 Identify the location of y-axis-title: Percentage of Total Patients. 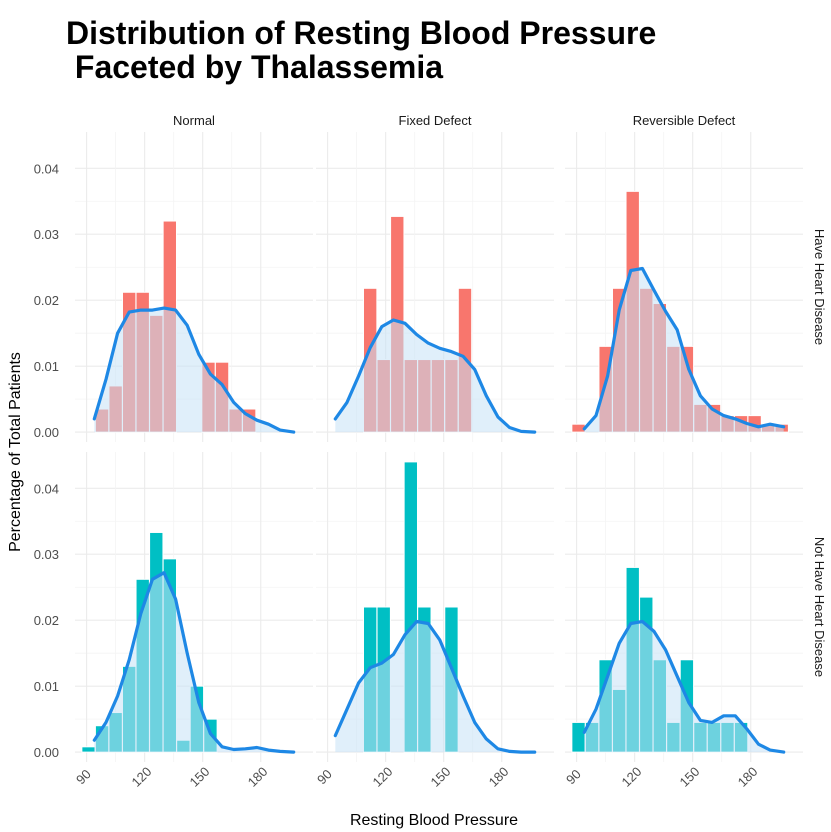
(15, 452).